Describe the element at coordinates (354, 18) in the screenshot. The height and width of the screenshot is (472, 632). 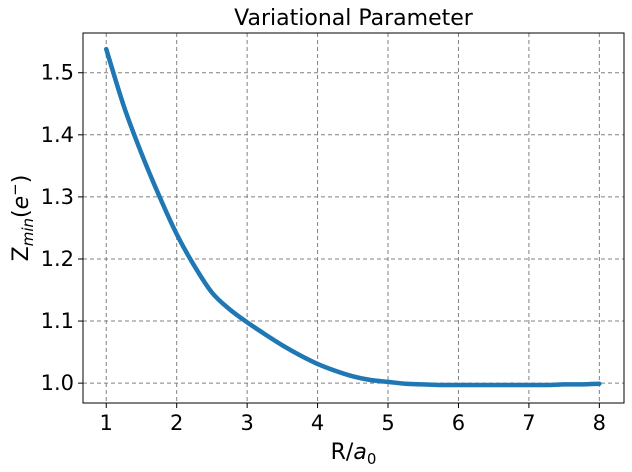
I see `chart-title: Variational Parameter` at that location.